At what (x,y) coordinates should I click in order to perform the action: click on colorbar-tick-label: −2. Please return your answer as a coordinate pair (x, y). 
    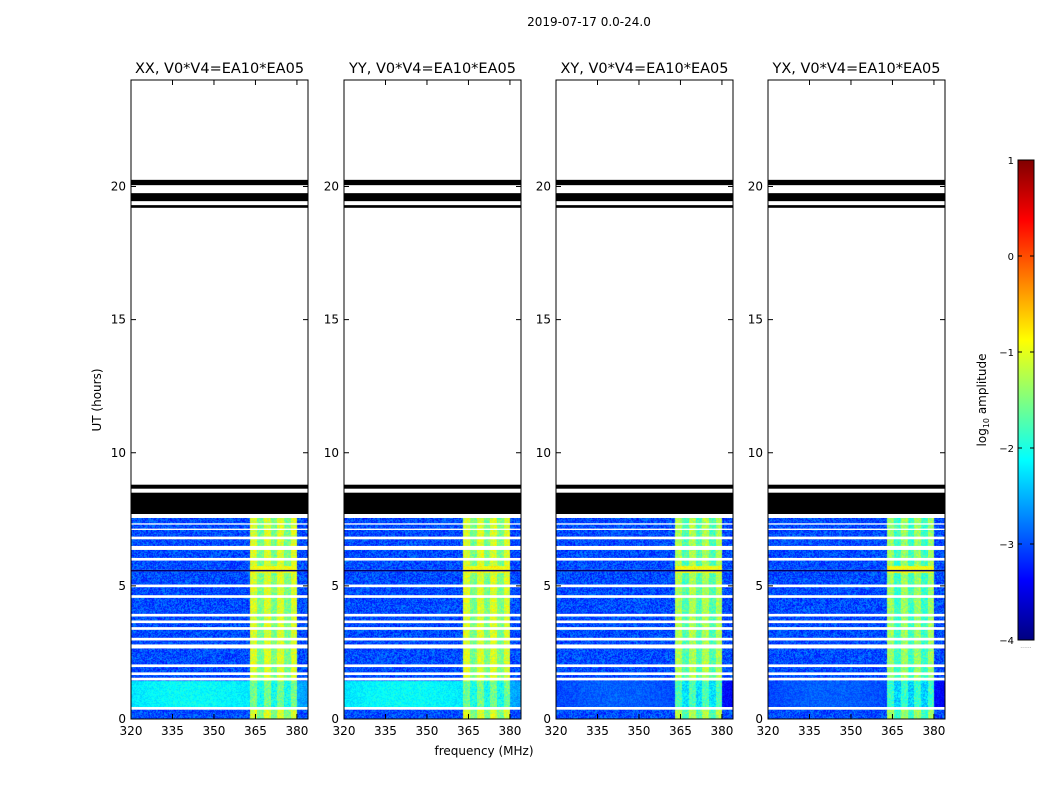
    Looking at the image, I should click on (1006, 449).